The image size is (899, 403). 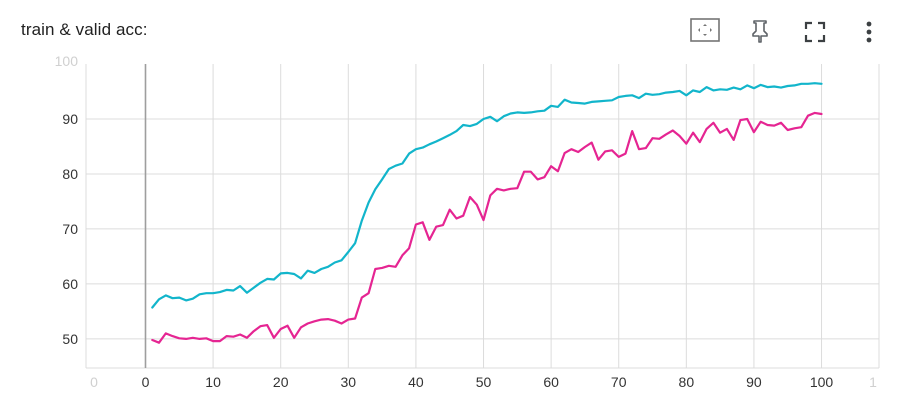 What do you see at coordinates (70, 339) in the screenshot?
I see `y-tick-label: 50` at bounding box center [70, 339].